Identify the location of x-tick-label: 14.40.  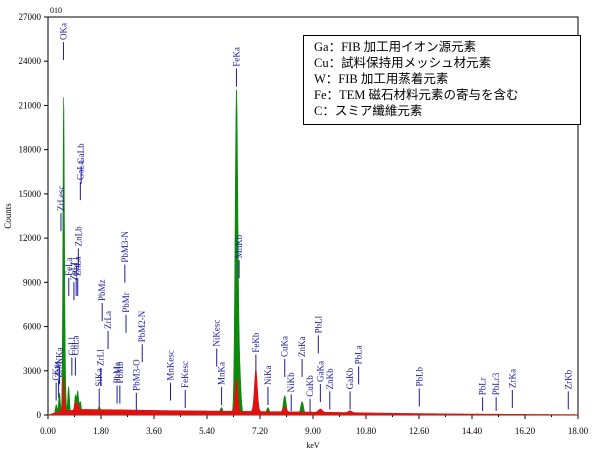
(472, 431).